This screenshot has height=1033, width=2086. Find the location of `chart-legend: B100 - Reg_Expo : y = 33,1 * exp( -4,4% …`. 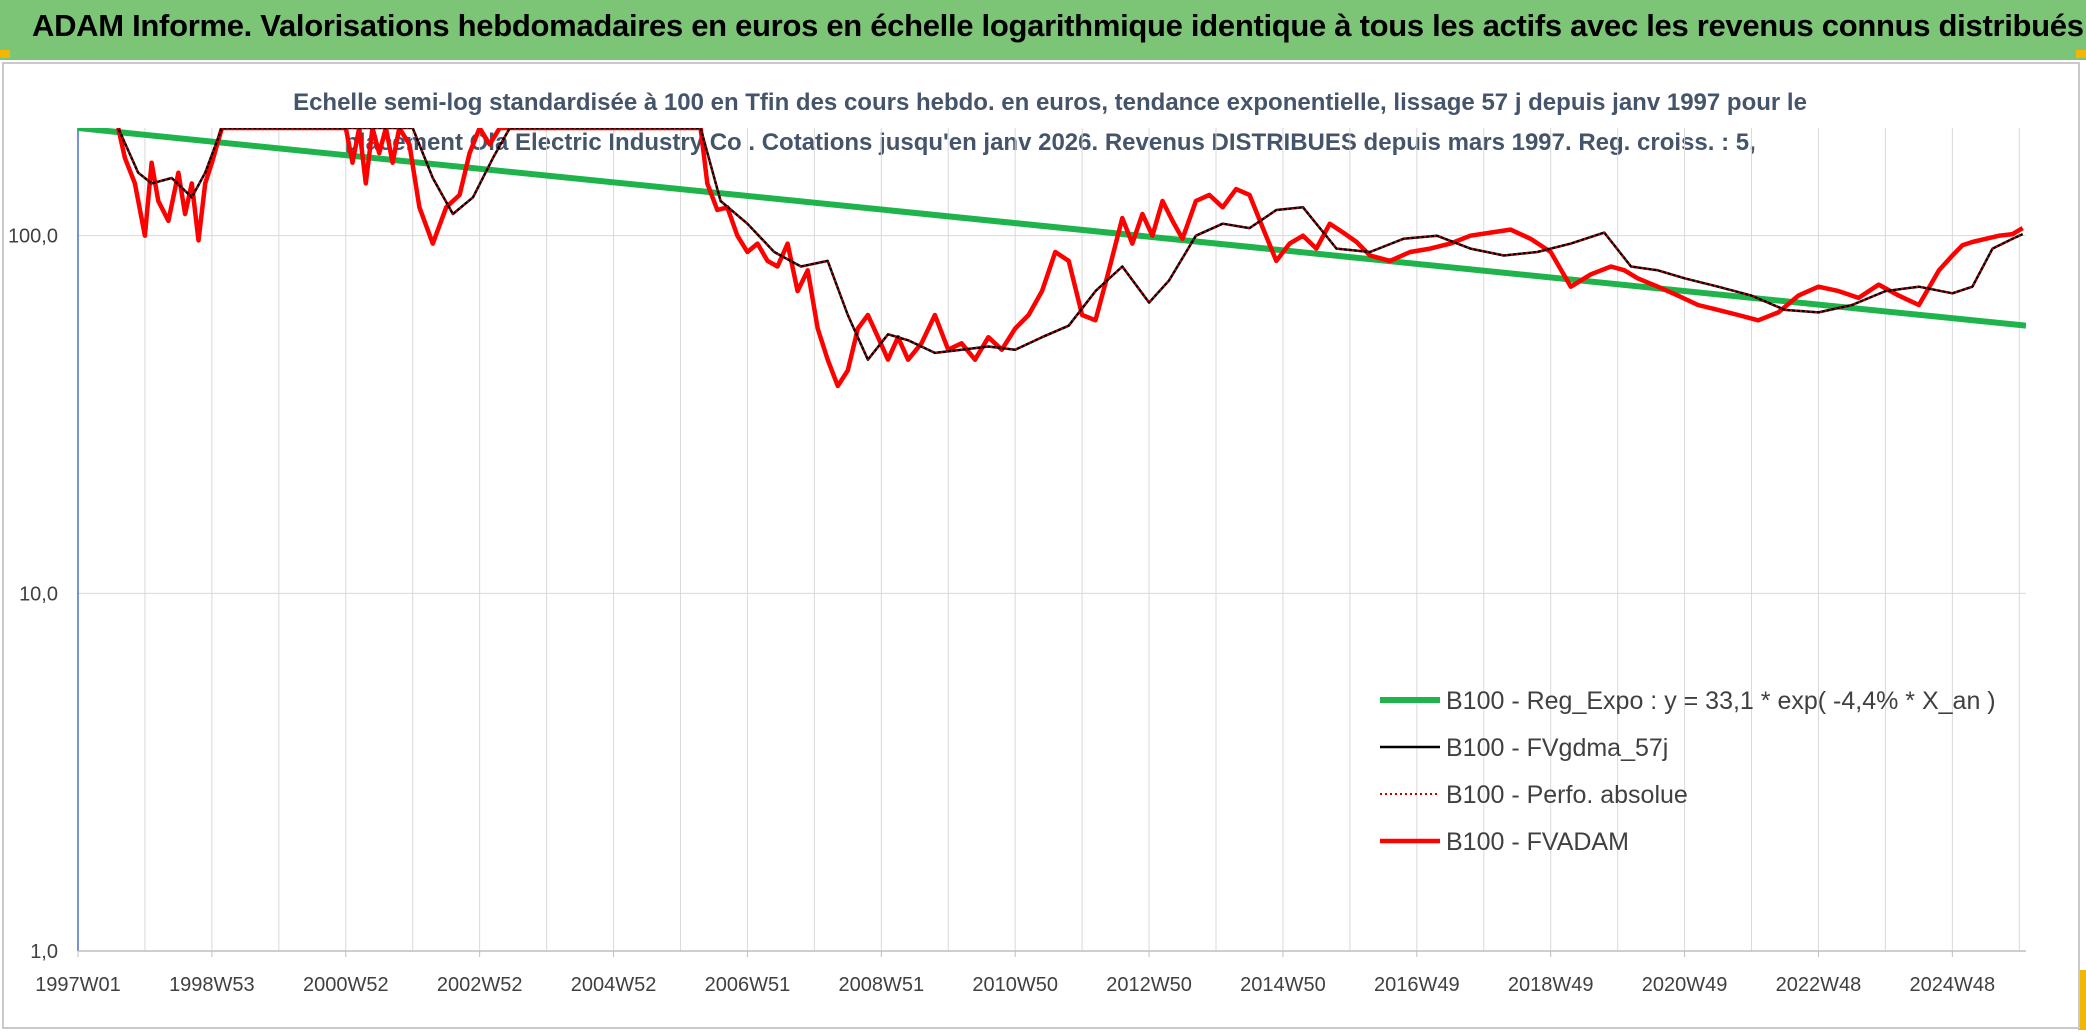

chart-legend: B100 - Reg_Expo : y = 33,1 * exp( -4,4% … is located at coordinates (1688, 771).